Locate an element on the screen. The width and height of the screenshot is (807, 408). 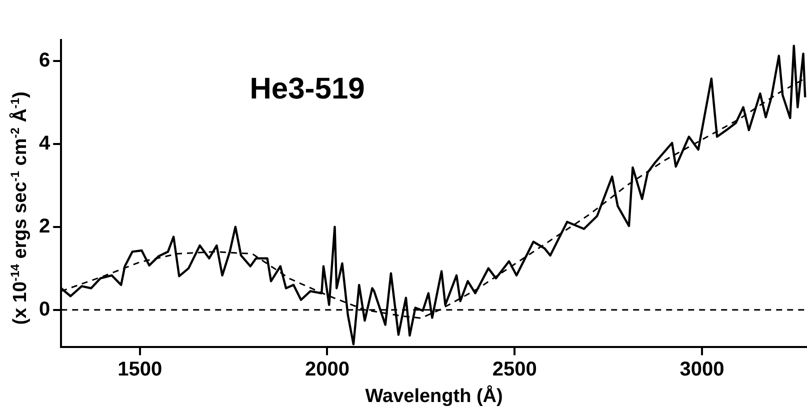
x-axis-title: Wavelength (Å) is located at coordinates (434, 395).